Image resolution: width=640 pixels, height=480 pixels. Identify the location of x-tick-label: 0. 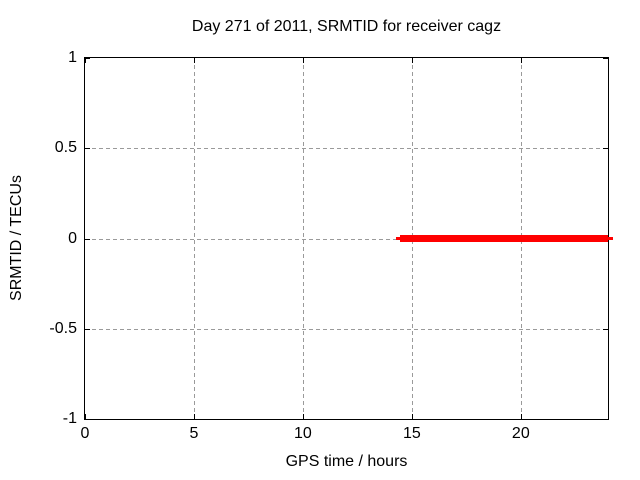
(85, 433).